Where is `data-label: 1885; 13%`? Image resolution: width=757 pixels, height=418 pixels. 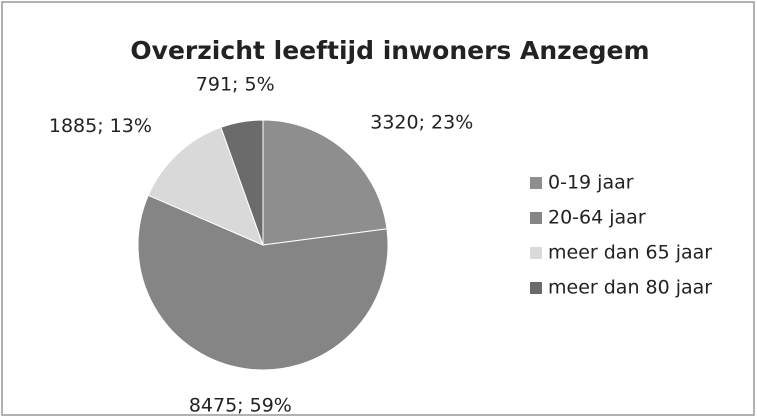 data-label: 1885; 13% is located at coordinates (100, 126).